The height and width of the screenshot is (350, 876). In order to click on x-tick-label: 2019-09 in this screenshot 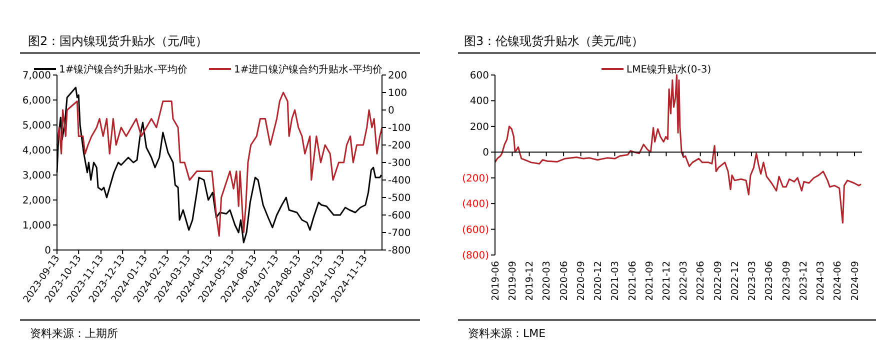, I will do `click(513, 281)`.